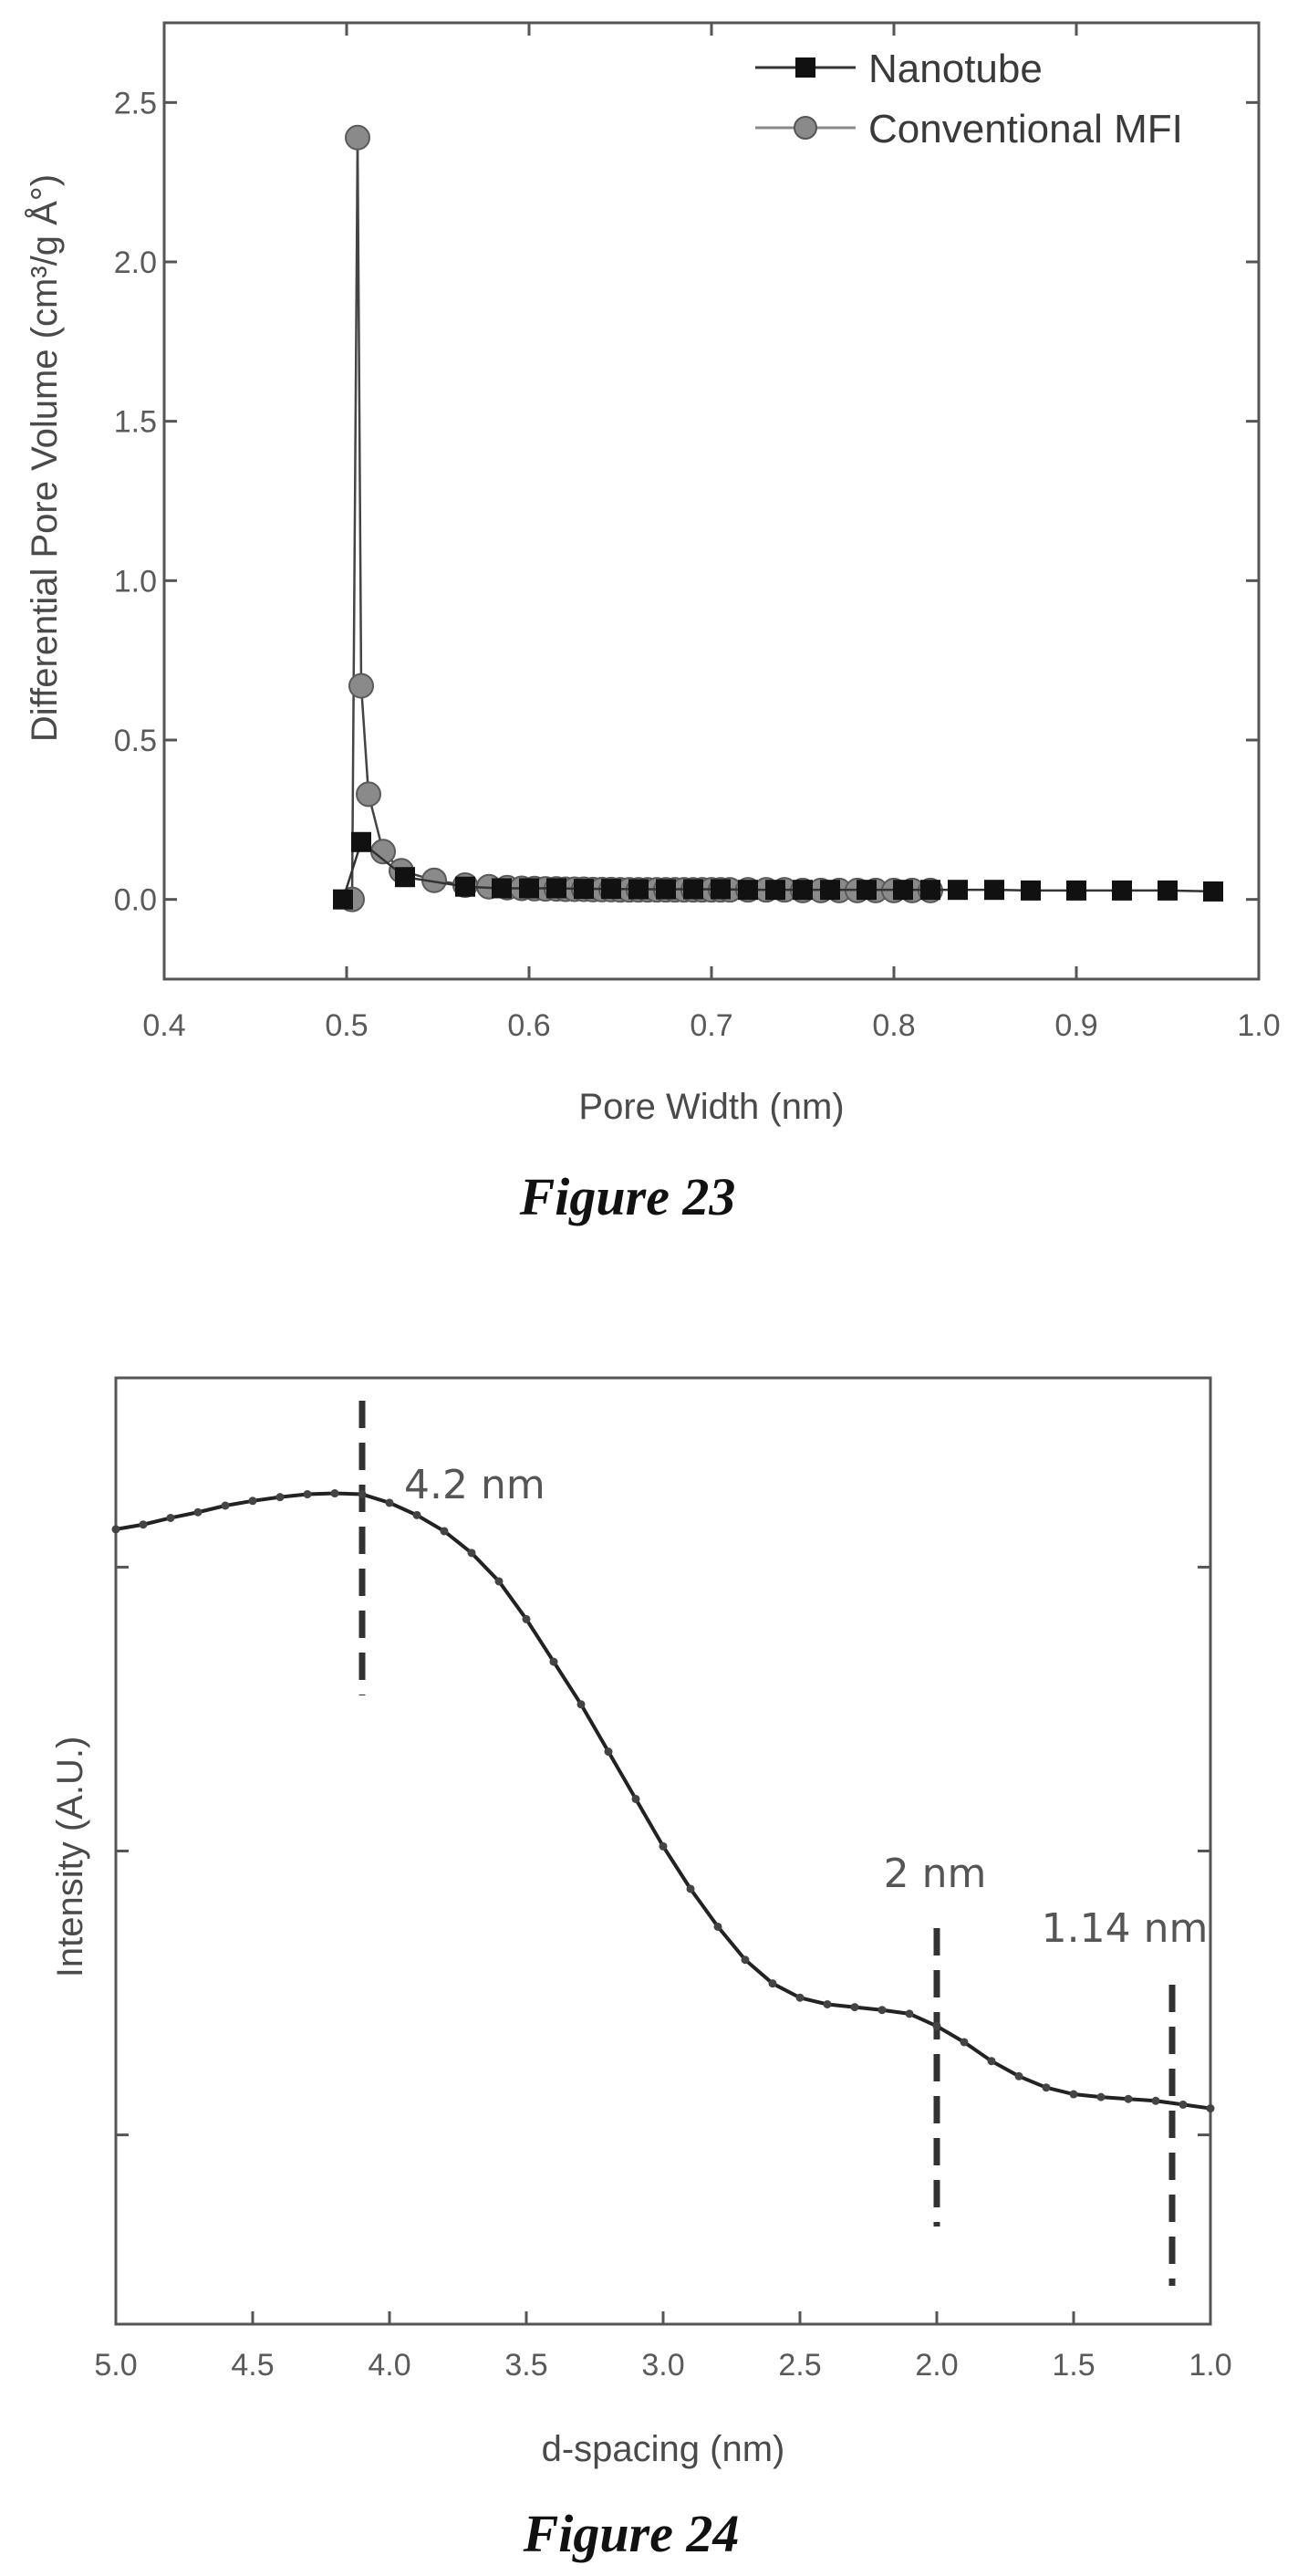  What do you see at coordinates (956, 69) in the screenshot?
I see `legend-label-nanotube: Nanotube` at bounding box center [956, 69].